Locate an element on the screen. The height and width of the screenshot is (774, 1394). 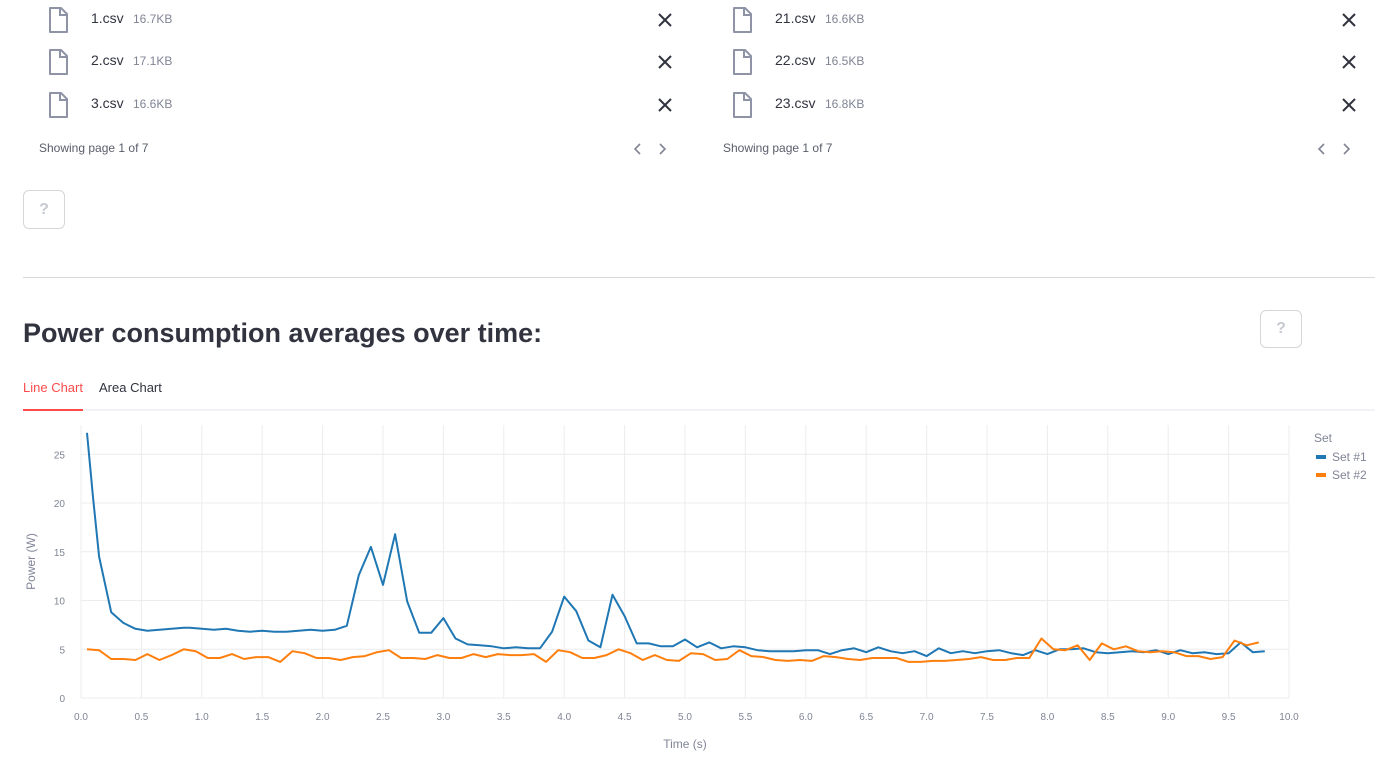
x-tick-label: 4.0 is located at coordinates (564, 717).